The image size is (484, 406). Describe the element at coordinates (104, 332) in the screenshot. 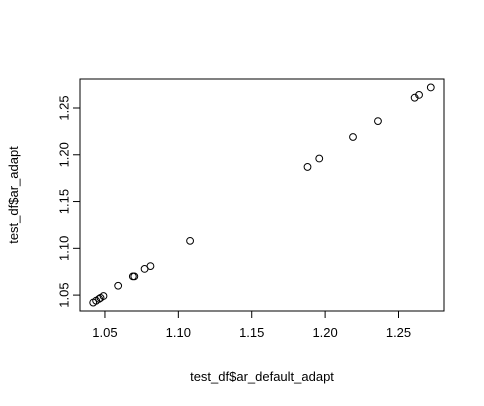

I see `x-tick-label: 1.05` at that location.